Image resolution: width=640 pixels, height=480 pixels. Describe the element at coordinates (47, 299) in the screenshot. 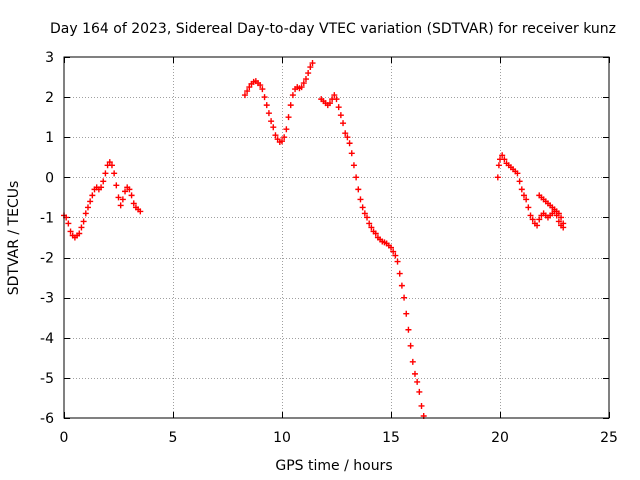

I see `y-tick-label: -3` at that location.